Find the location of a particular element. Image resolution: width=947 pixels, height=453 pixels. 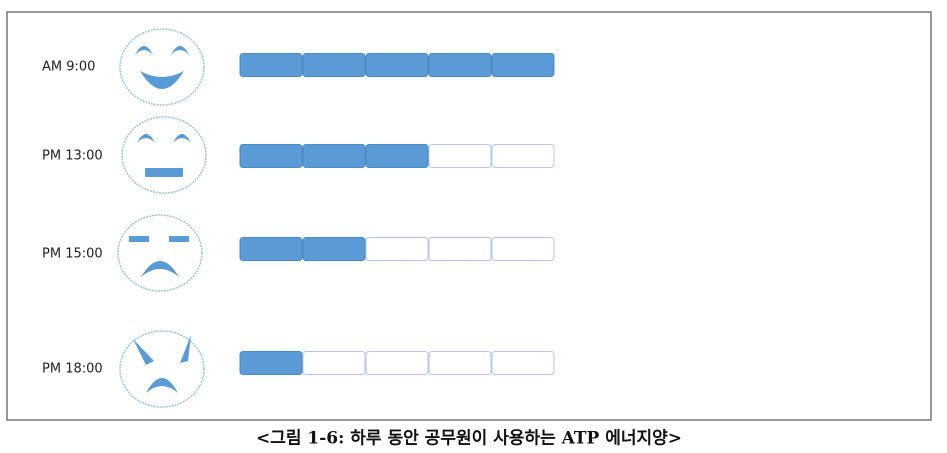

face-angry is located at coordinates (162, 369).